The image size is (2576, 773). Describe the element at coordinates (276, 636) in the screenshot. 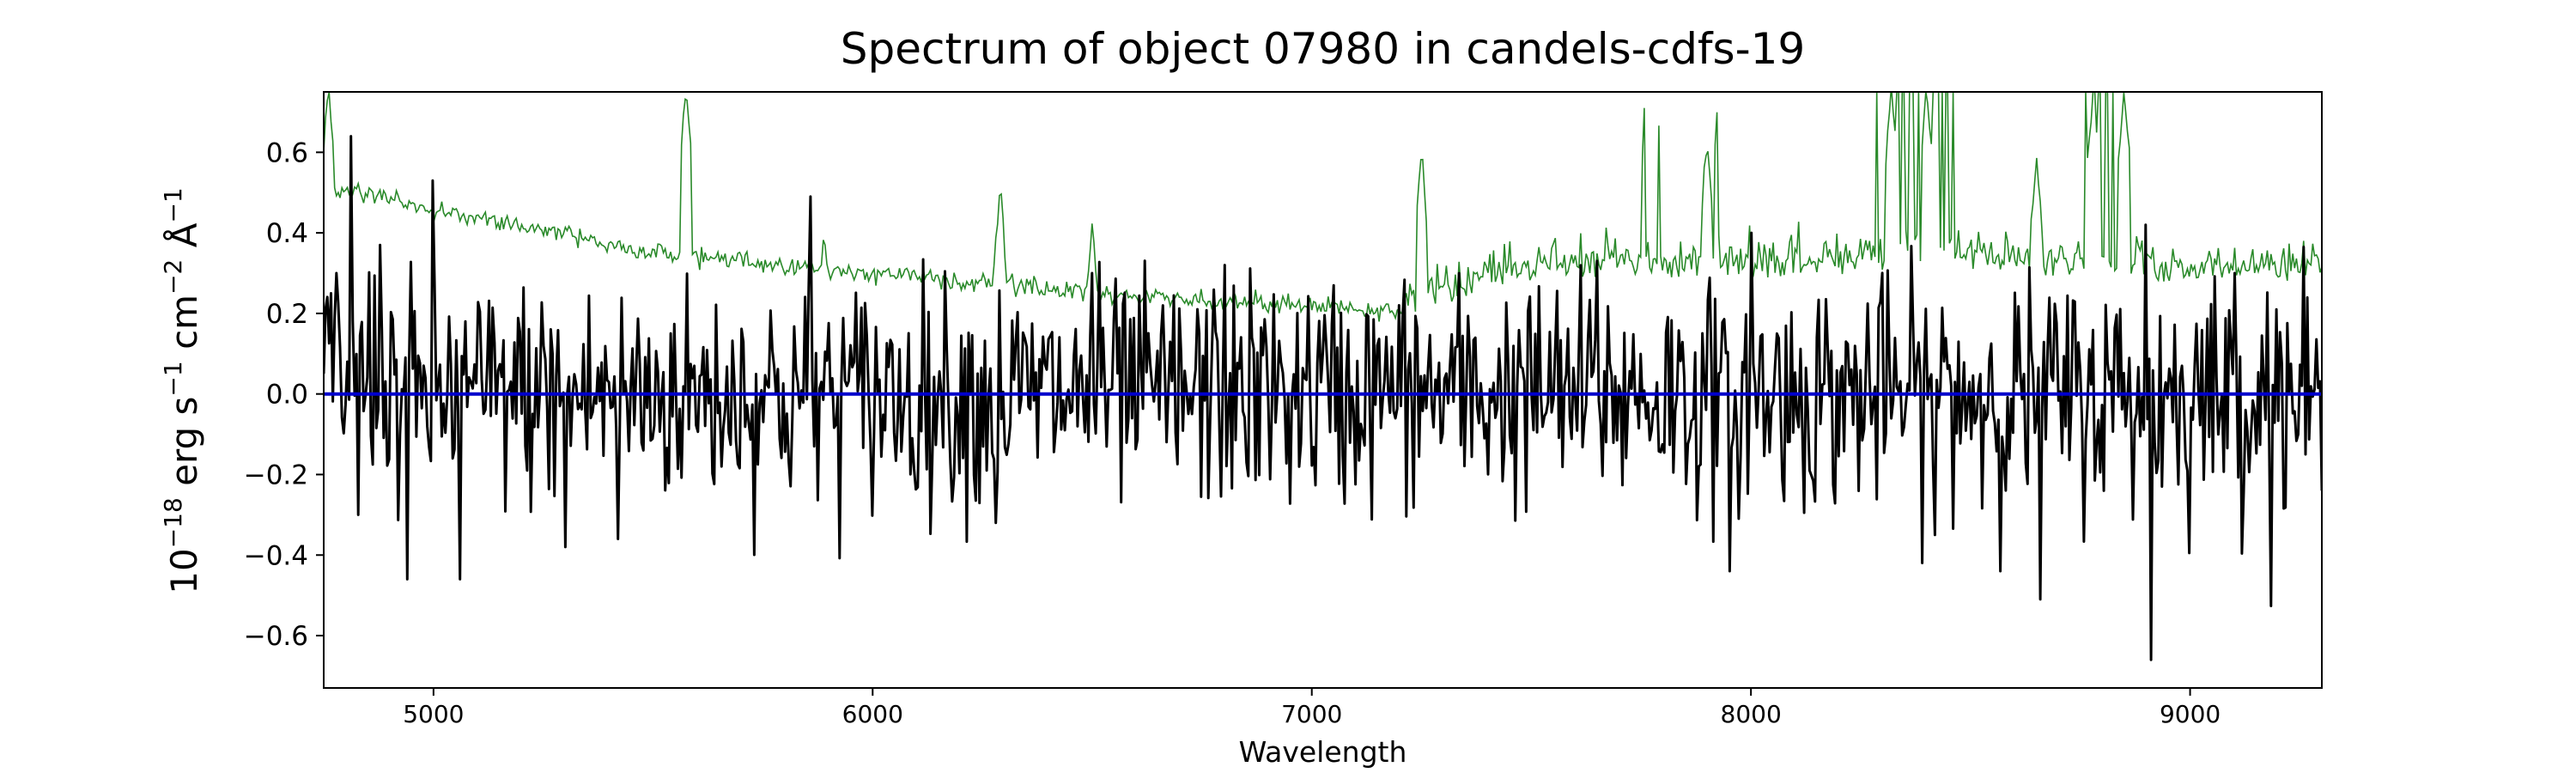

I see `y-tick-label: −0.6` at that location.